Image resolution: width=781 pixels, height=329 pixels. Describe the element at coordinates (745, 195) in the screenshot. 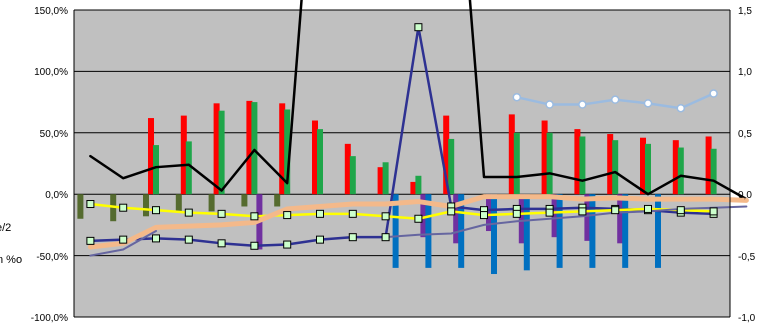

I see `right-tick-label: 0,0` at that location.